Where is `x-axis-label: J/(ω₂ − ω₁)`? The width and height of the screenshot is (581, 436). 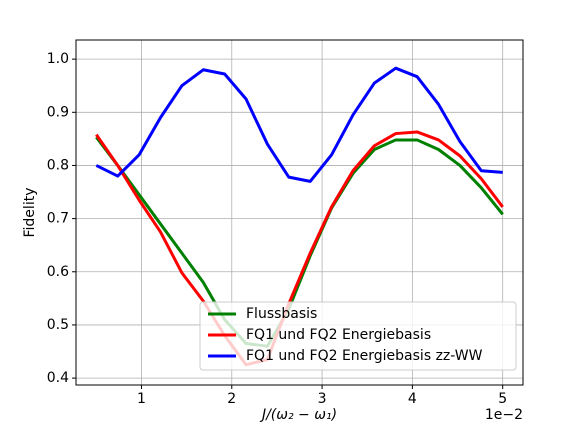 x-axis-label: J/(ω₂ − ω₁) is located at coordinates (298, 415).